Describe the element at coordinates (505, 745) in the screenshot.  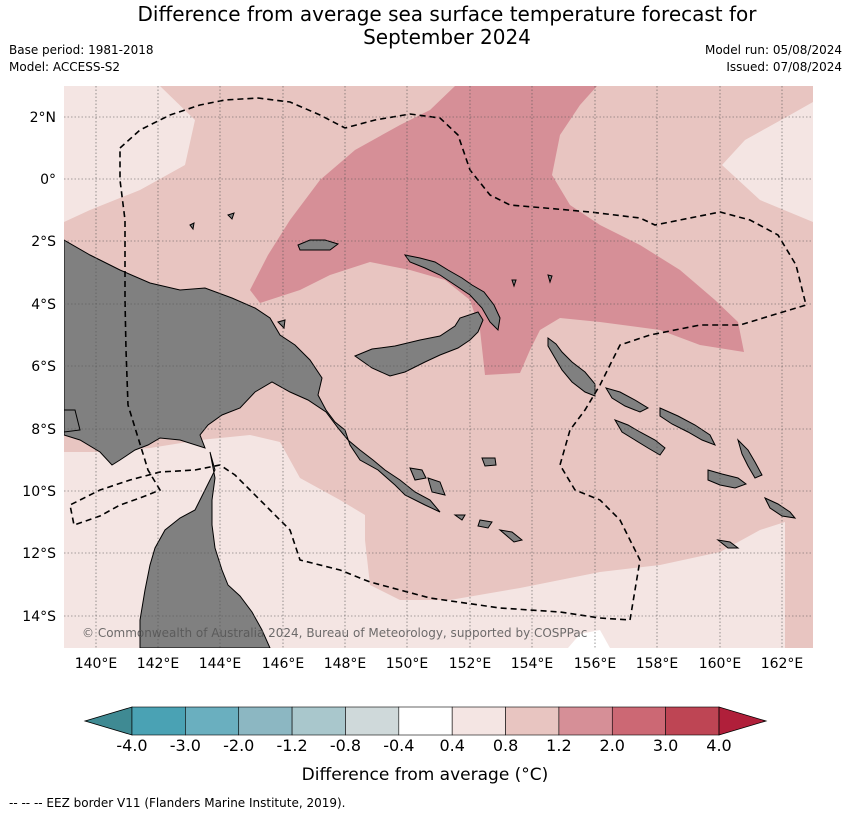
I see `colorbar-tick-label: 0.8` at that location.